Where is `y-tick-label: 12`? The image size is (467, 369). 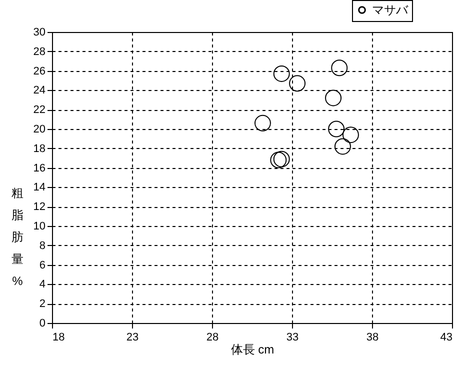 y-tick-label: 12 is located at coordinates (39, 207).